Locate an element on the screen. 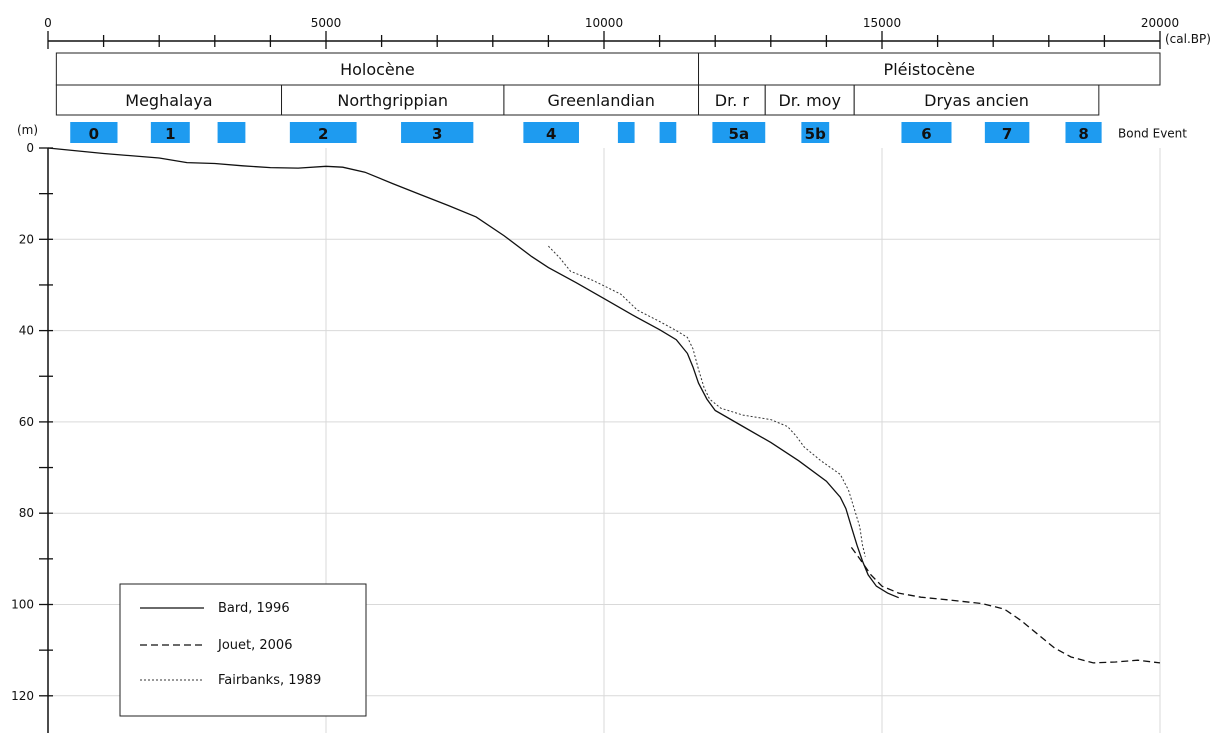 This screenshot has width=1222, height=733. y-tick-label: 0 is located at coordinates (30, 148).